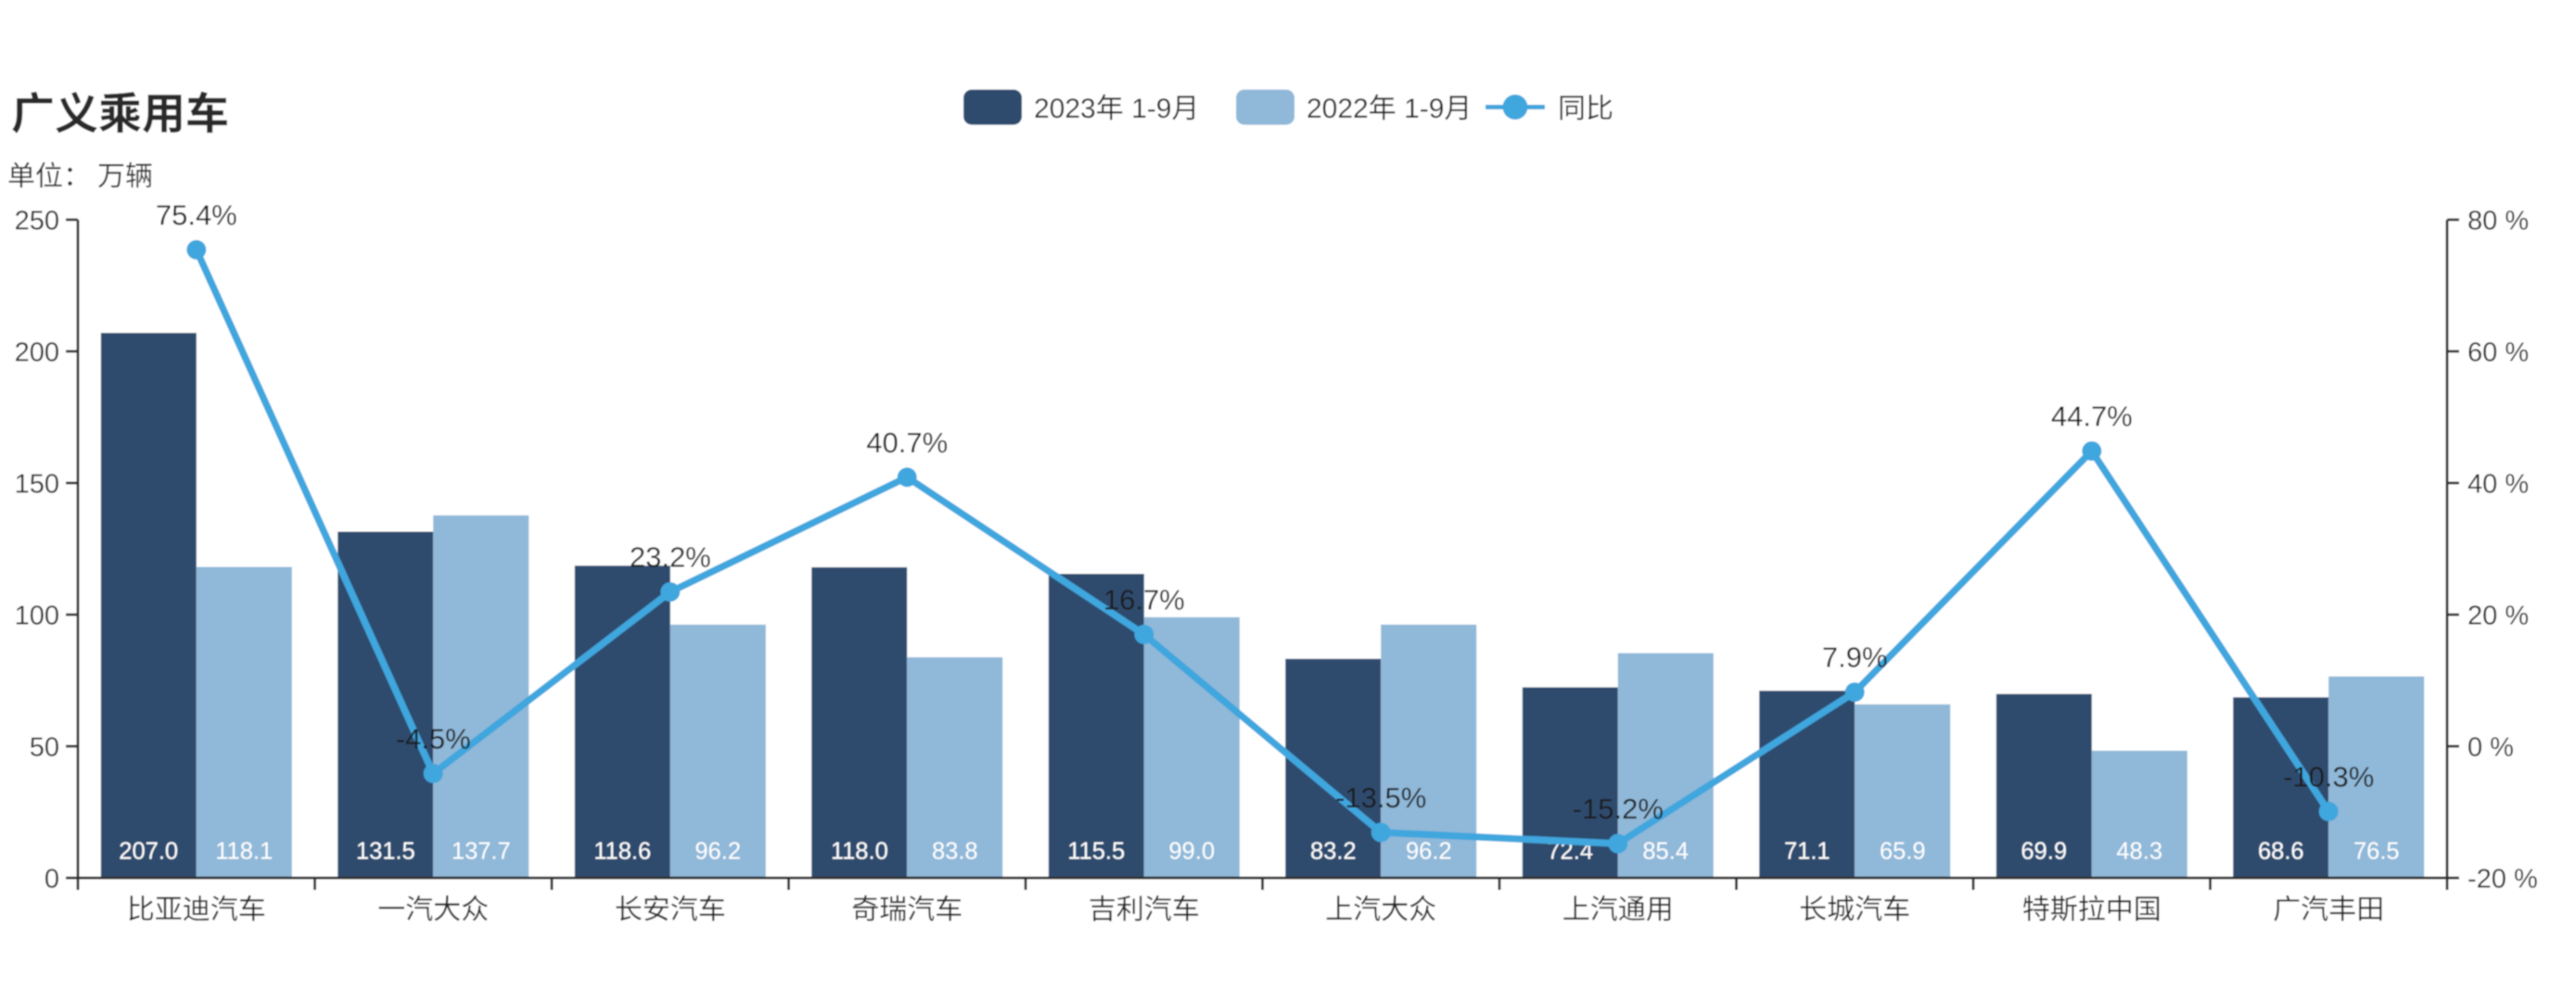 This screenshot has height=1004, width=2576. What do you see at coordinates (1144, 599) in the screenshot?
I see `svg-text: 16.7%` at bounding box center [1144, 599].